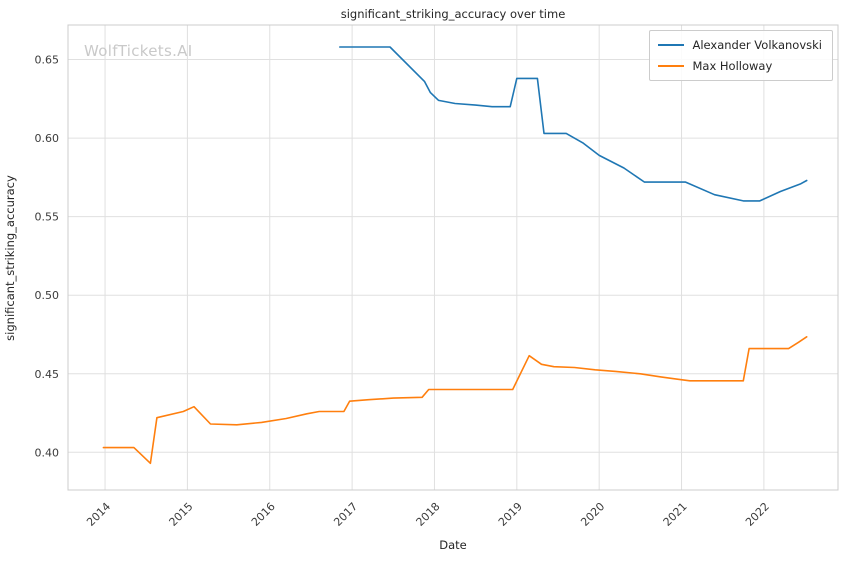  What do you see at coordinates (592, 514) in the screenshot?
I see `x-tick-label: 2020` at bounding box center [592, 514].